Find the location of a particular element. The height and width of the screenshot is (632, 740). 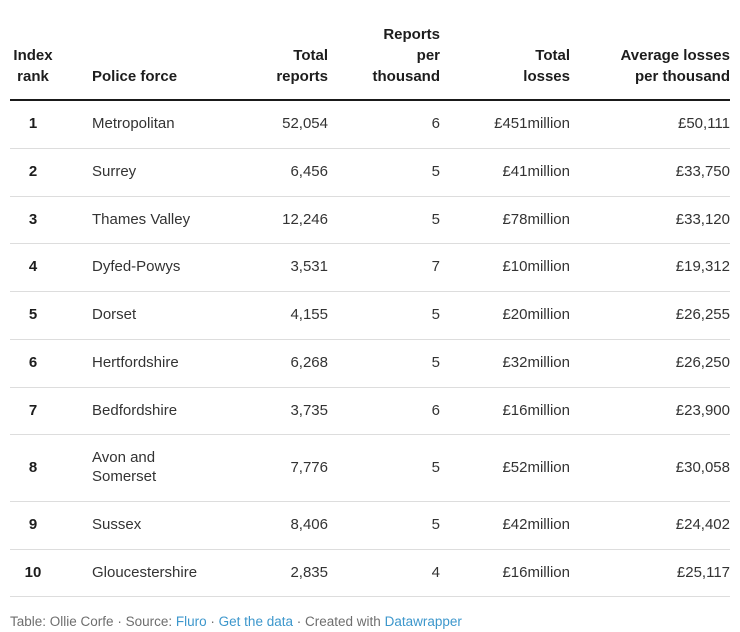

total-reports-cell: 6,268 is located at coordinates (284, 363).